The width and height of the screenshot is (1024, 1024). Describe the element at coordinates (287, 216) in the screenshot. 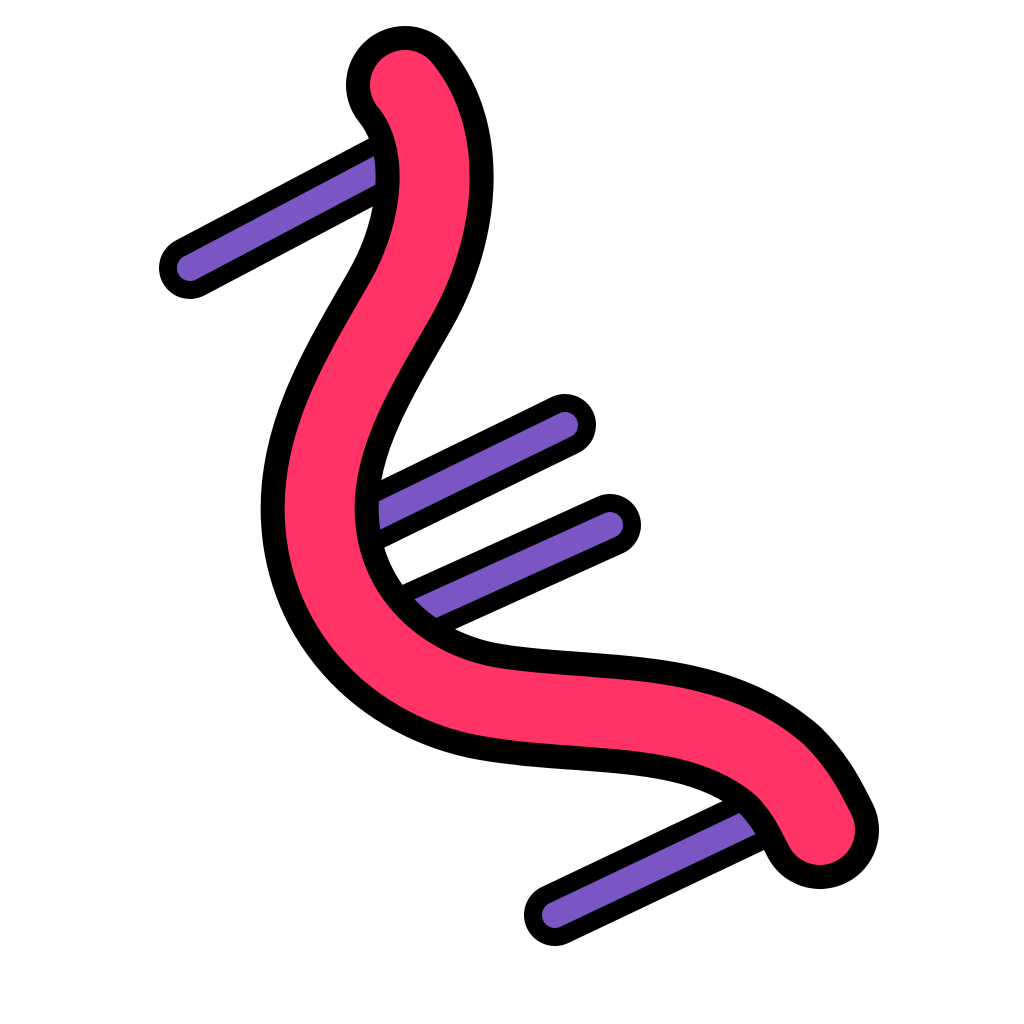

I see `rung-top` at that location.